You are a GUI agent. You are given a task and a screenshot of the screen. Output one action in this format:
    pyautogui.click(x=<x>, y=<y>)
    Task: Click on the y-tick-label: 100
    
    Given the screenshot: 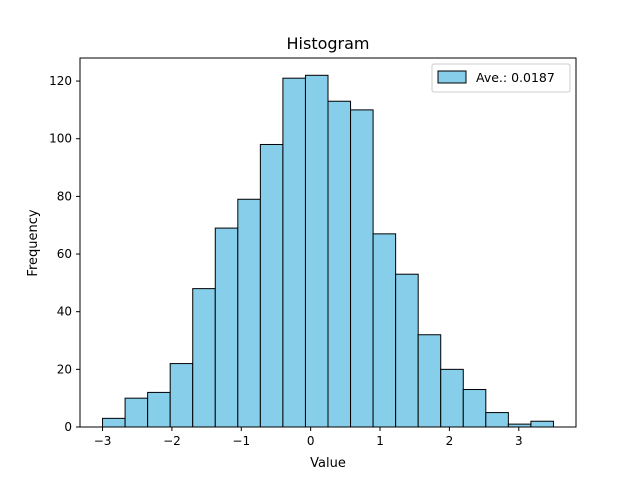 What is the action you would take?
    pyautogui.click(x=60, y=139)
    